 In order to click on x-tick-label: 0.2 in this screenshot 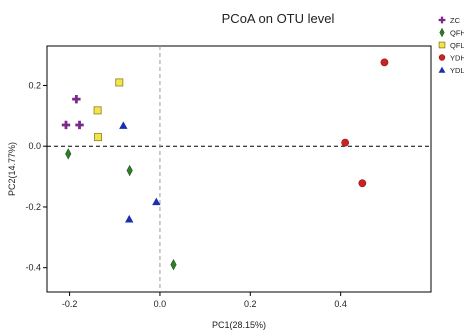, I will do `click(250, 304)`.